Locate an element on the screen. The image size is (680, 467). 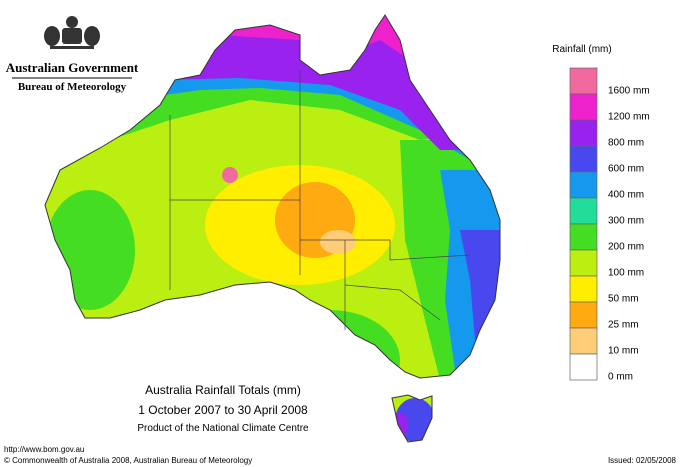
bureau: Bureau of Meteorology is located at coordinates (72, 87).